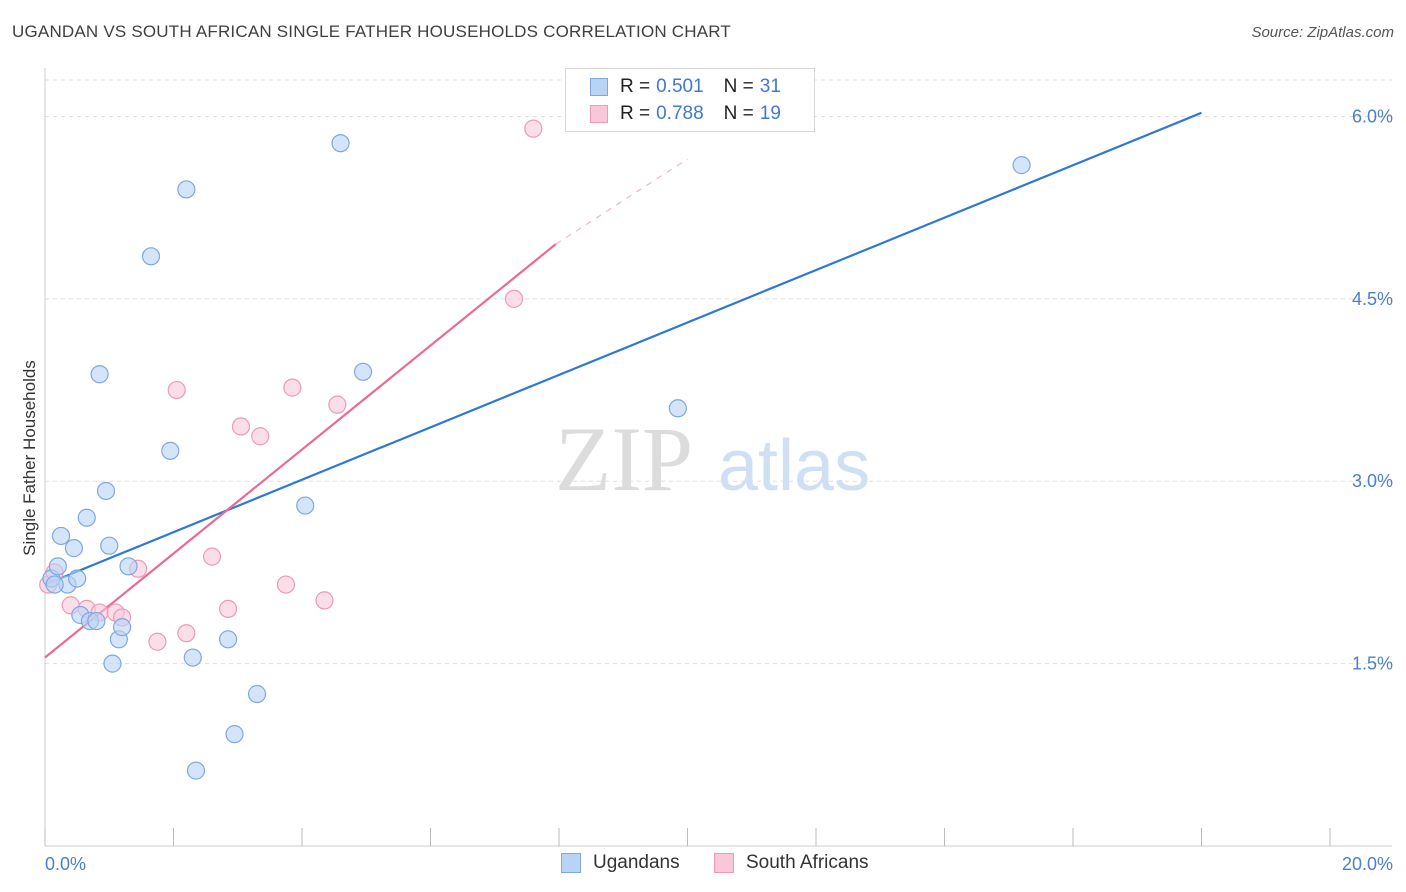 The height and width of the screenshot is (892, 1406). Describe the element at coordinates (724, 863) in the screenshot. I see `south-africans-swatch` at that location.